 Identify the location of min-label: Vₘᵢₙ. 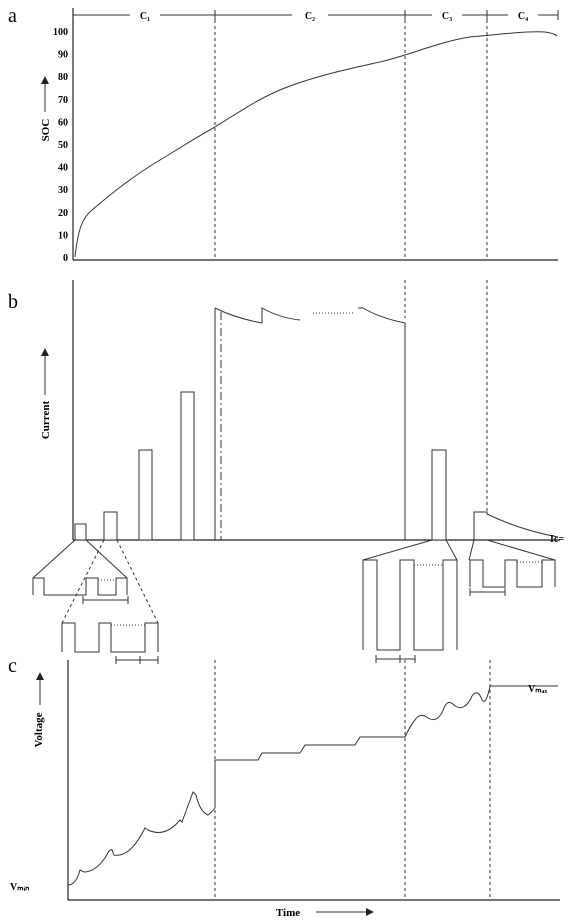
(19, 887).